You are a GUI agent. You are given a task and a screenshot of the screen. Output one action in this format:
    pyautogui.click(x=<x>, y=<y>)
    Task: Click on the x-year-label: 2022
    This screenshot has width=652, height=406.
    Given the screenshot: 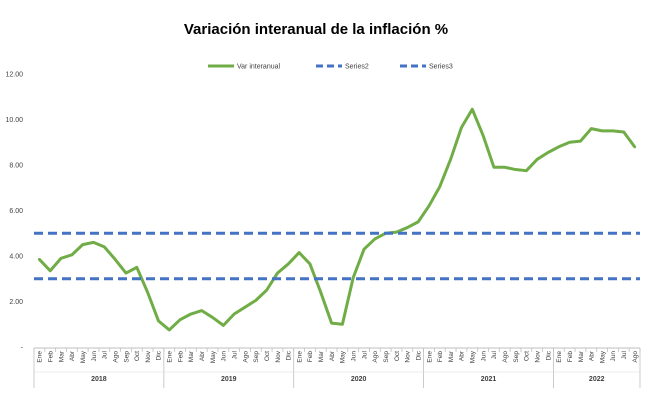 What is the action you would take?
    pyautogui.click(x=597, y=379)
    